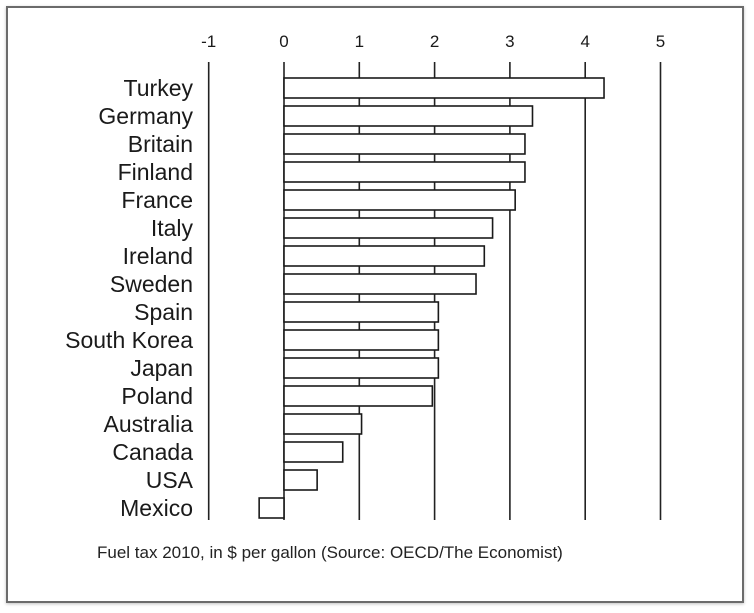 This screenshot has height=613, width=754. Describe the element at coordinates (172, 228) in the screenshot. I see `category-label: Italy` at that location.